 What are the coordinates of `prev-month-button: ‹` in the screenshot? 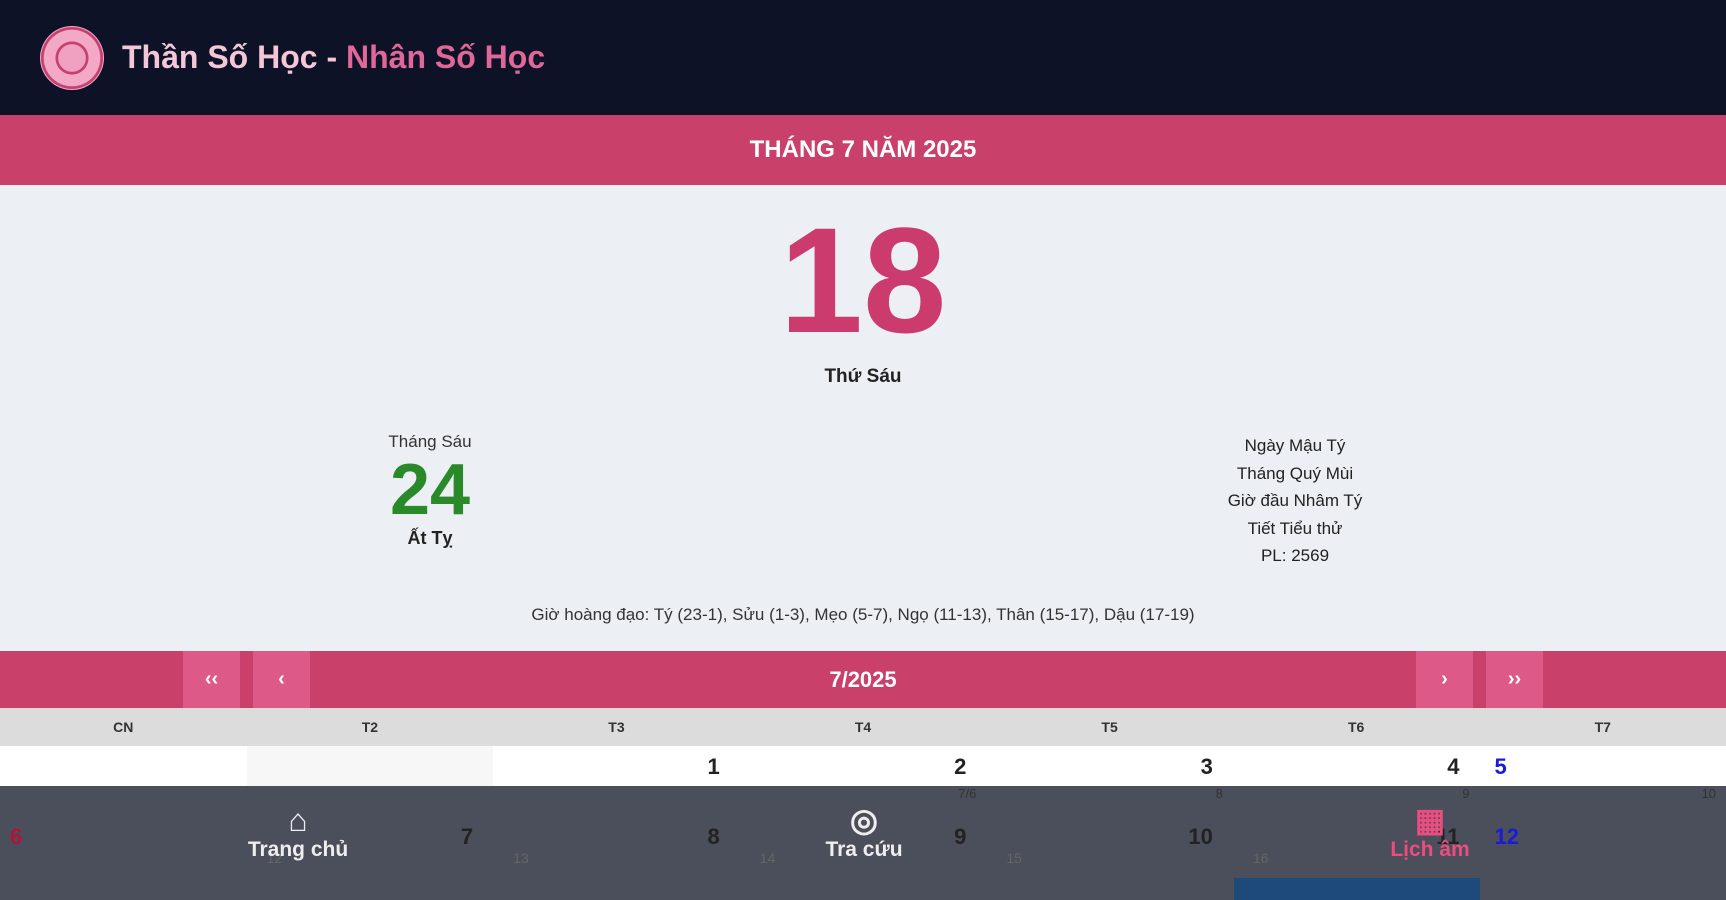 It's located at (281, 679).